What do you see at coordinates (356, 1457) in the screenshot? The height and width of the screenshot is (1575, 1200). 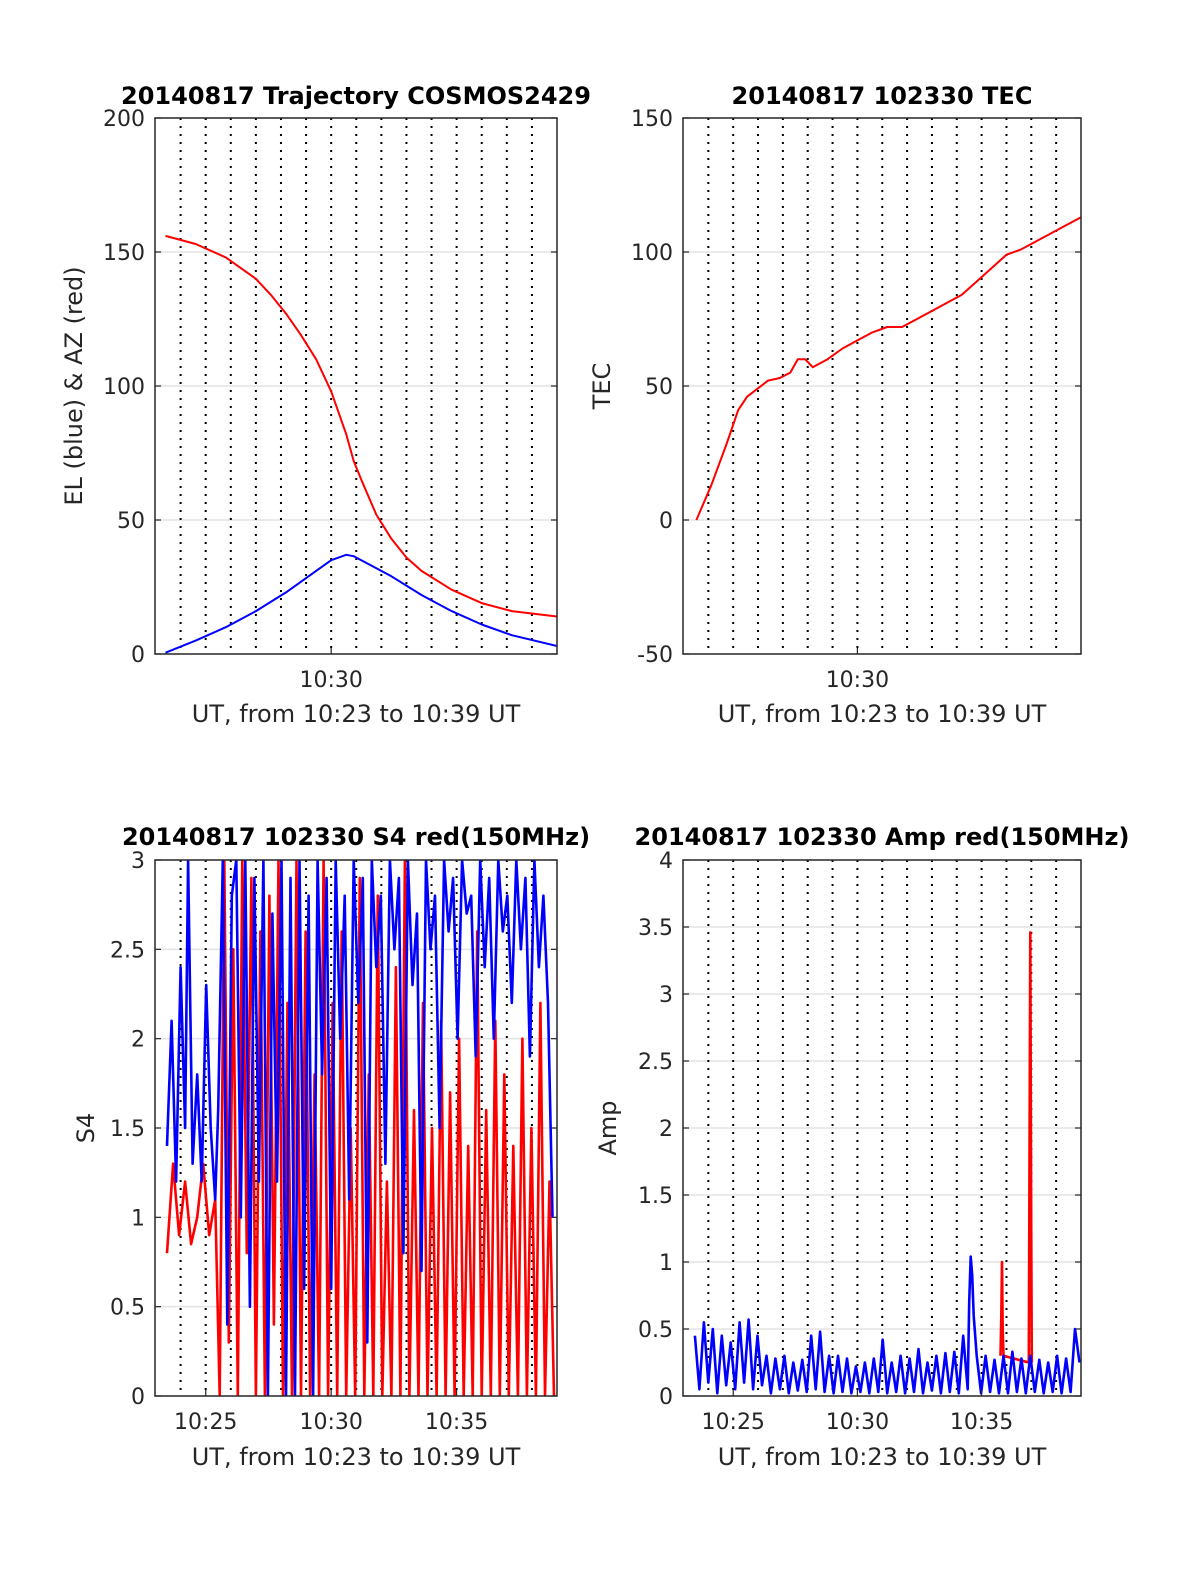 I see `s4-xlabel: UT, from 10:23 to 10:39 UT` at bounding box center [356, 1457].